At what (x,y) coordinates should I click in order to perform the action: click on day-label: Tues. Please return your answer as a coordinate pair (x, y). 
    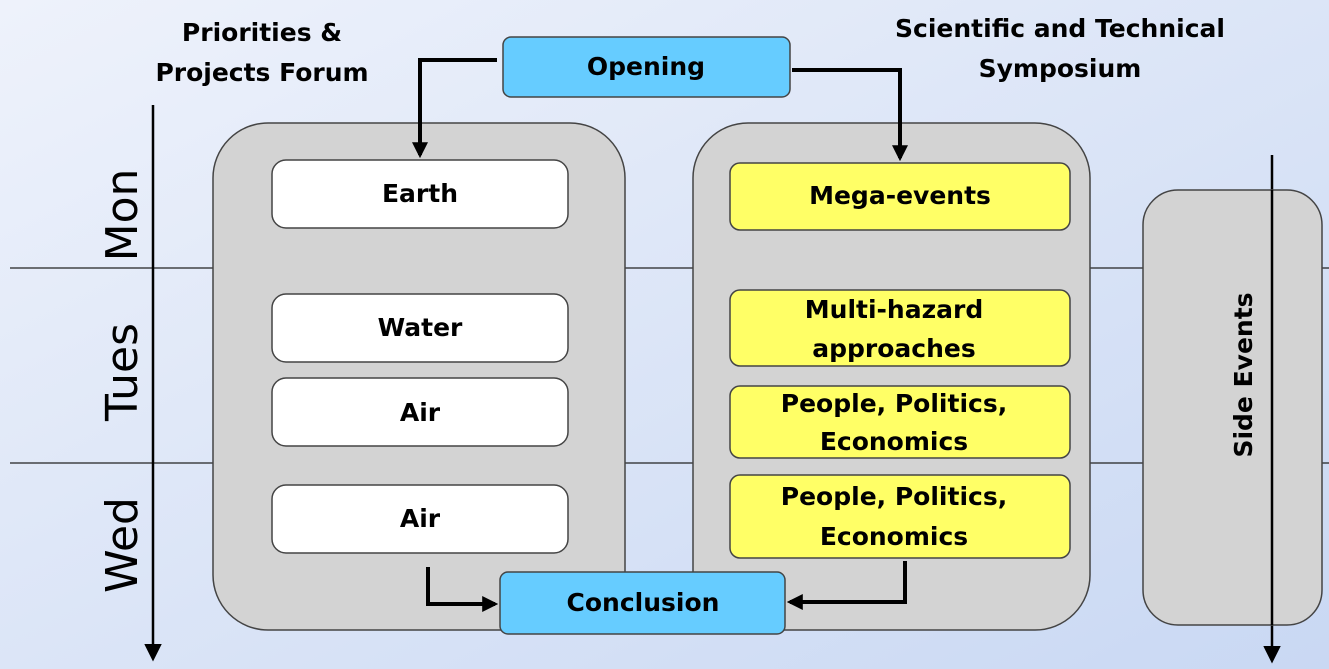
    Looking at the image, I should click on (122, 372).